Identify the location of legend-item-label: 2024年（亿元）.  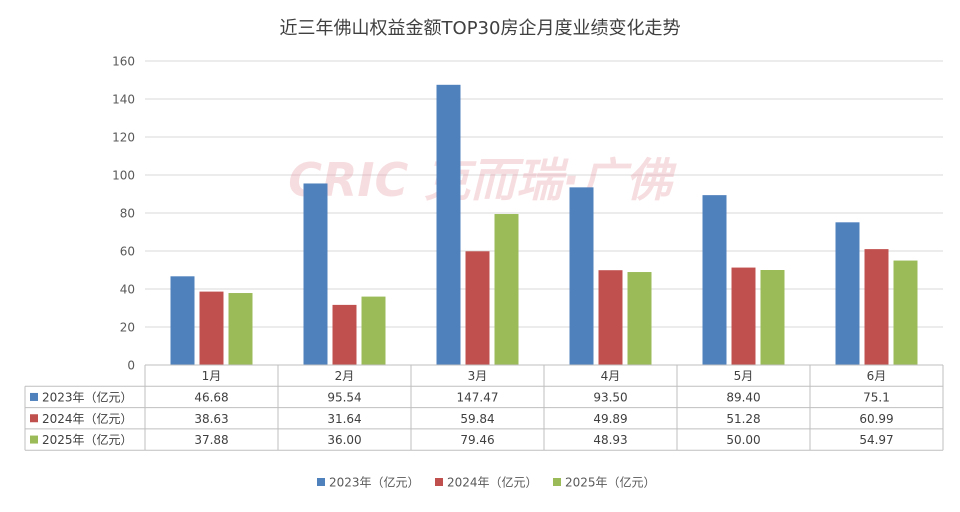
(492, 482).